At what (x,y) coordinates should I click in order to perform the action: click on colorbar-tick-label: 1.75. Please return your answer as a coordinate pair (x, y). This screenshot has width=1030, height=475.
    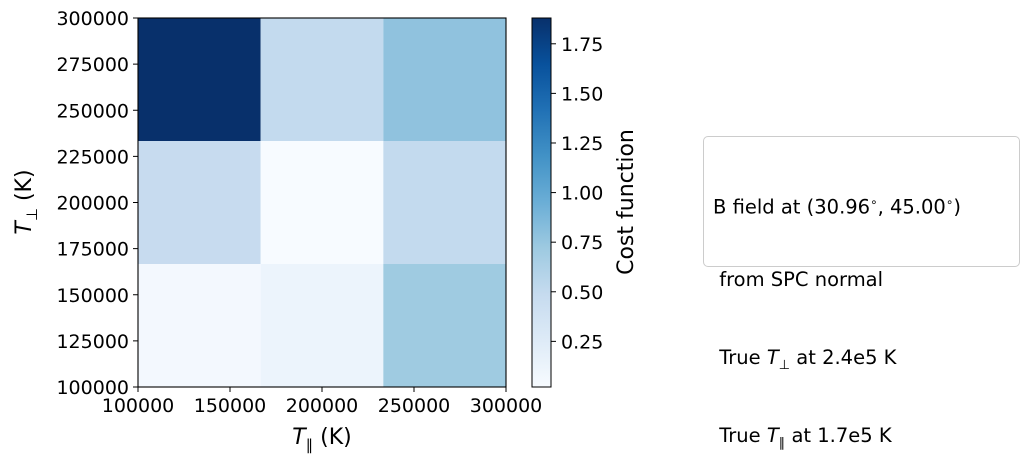
    Looking at the image, I should click on (582, 45).